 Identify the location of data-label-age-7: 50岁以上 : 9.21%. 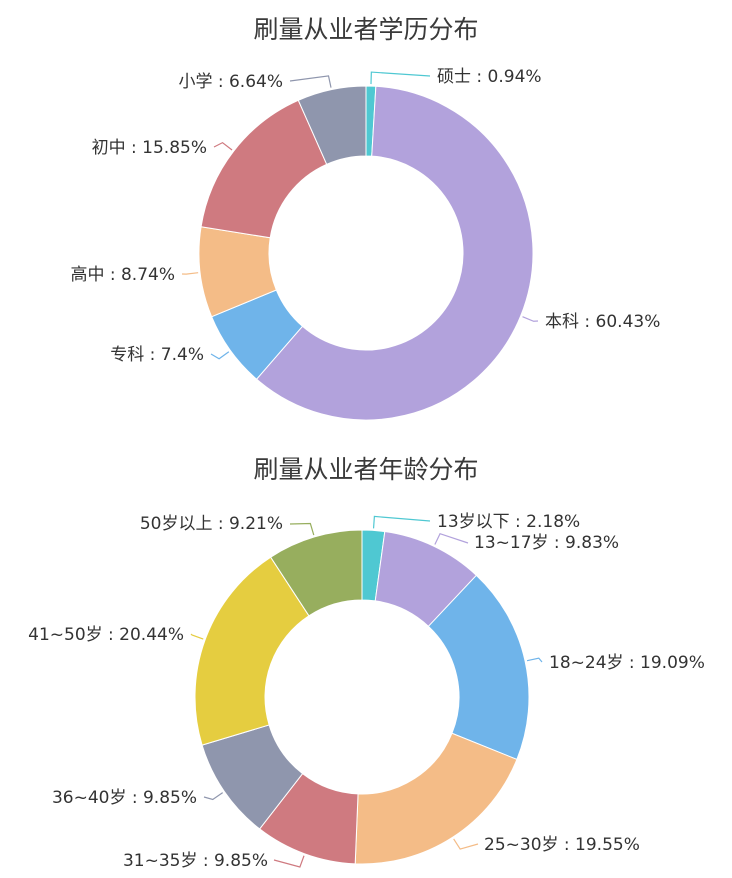
(211, 524).